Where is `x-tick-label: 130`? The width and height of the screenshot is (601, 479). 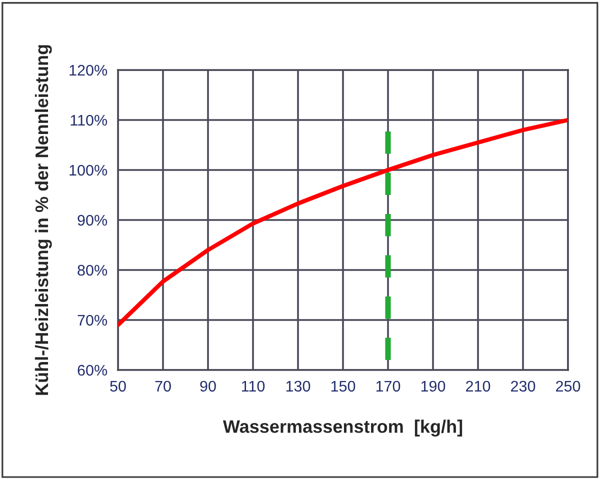
x-tick-label: 130 is located at coordinates (298, 386).